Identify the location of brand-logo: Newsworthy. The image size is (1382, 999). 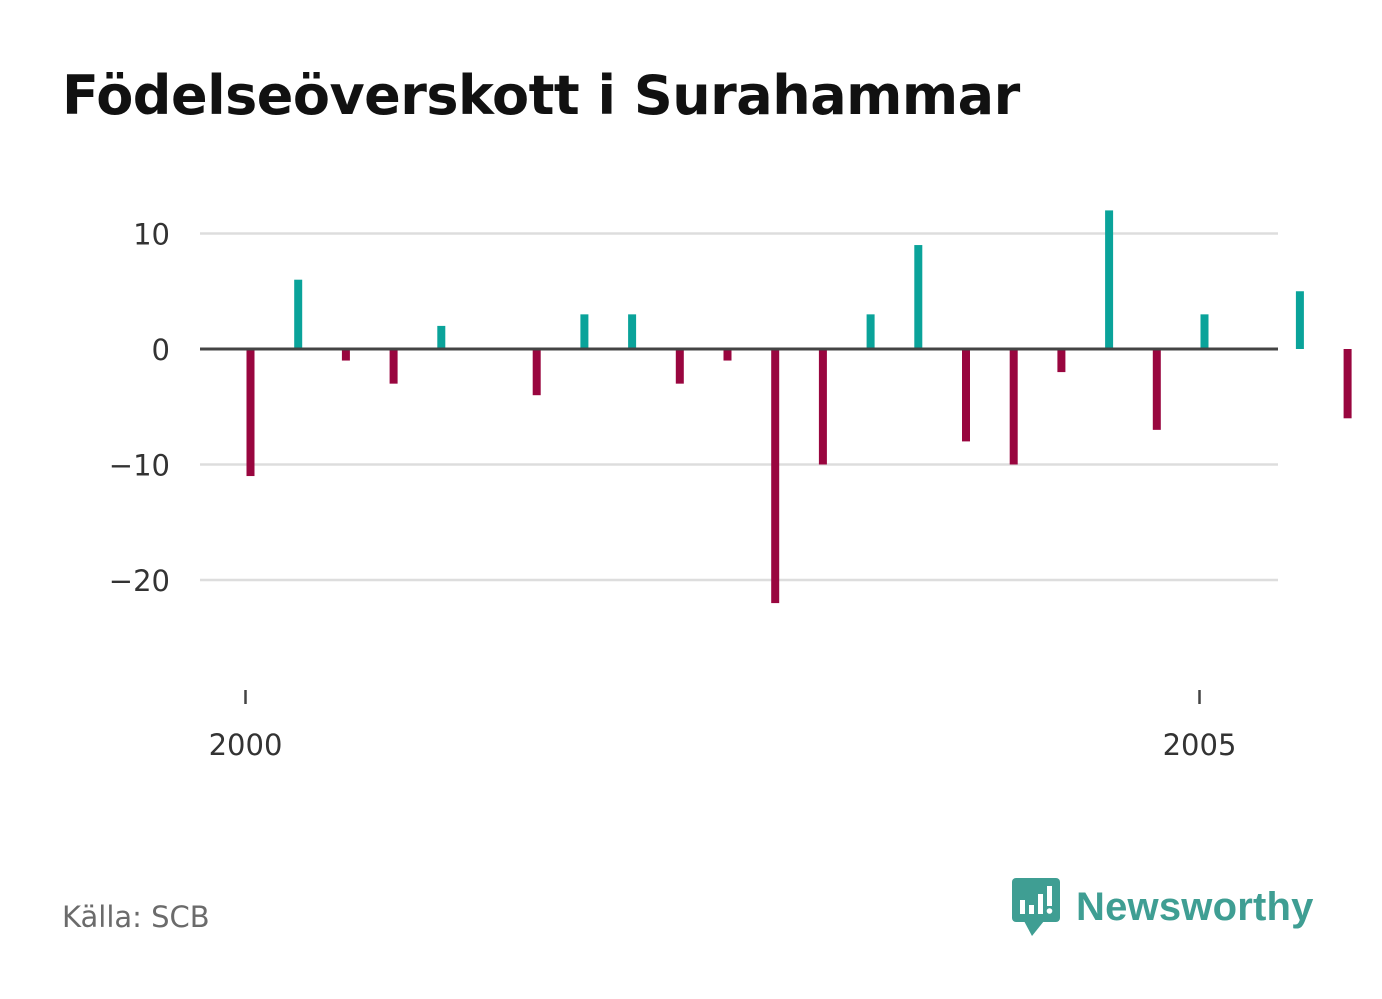
(1162, 907).